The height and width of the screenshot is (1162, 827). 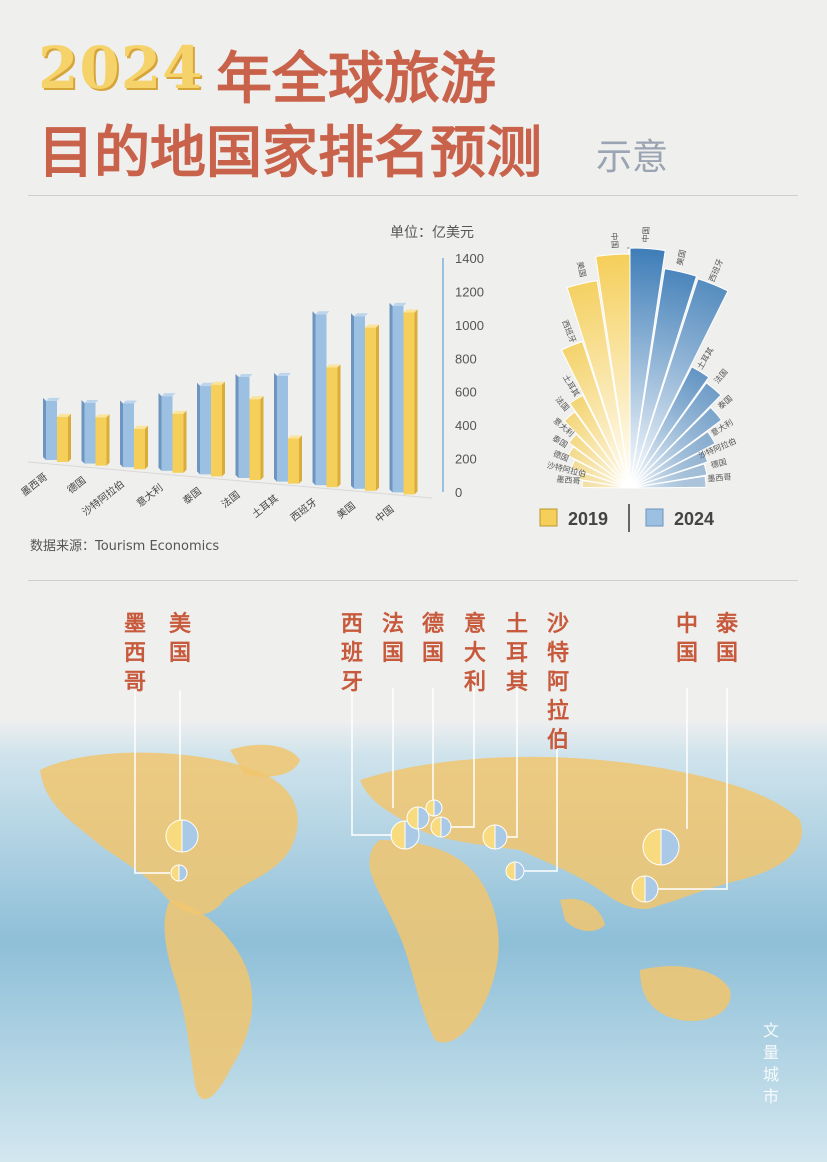 I want to click on y-tick-label: 1400, so click(x=469, y=258).